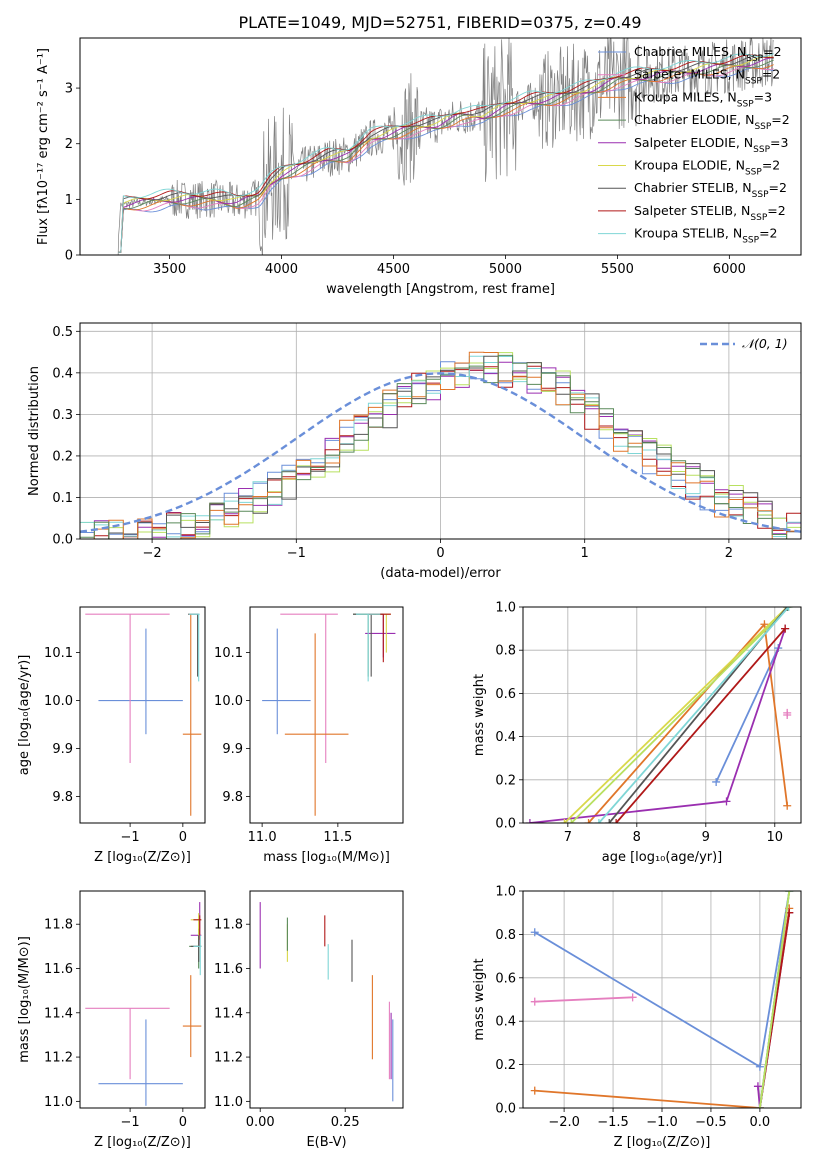  What do you see at coordinates (505, 651) in the screenshot?
I see `y-tick-label: 0.8` at bounding box center [505, 651].